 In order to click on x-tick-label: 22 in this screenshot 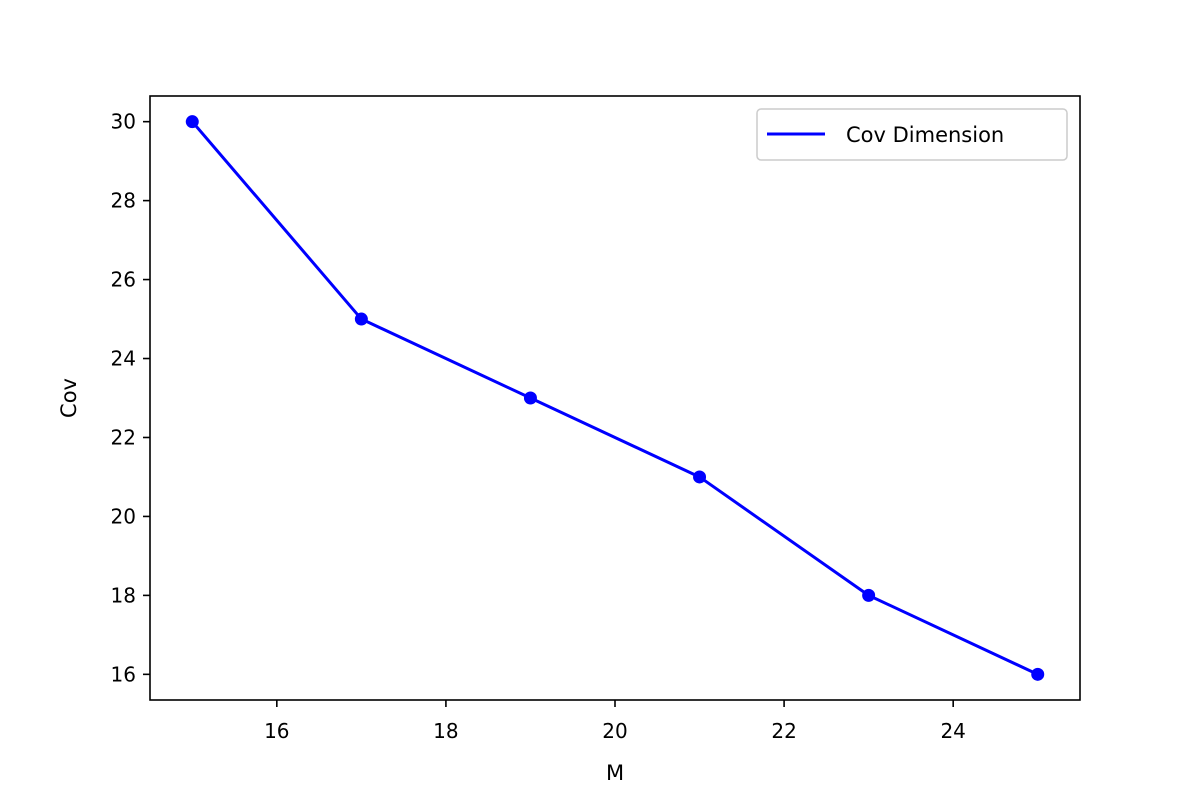, I will do `click(783, 731)`.